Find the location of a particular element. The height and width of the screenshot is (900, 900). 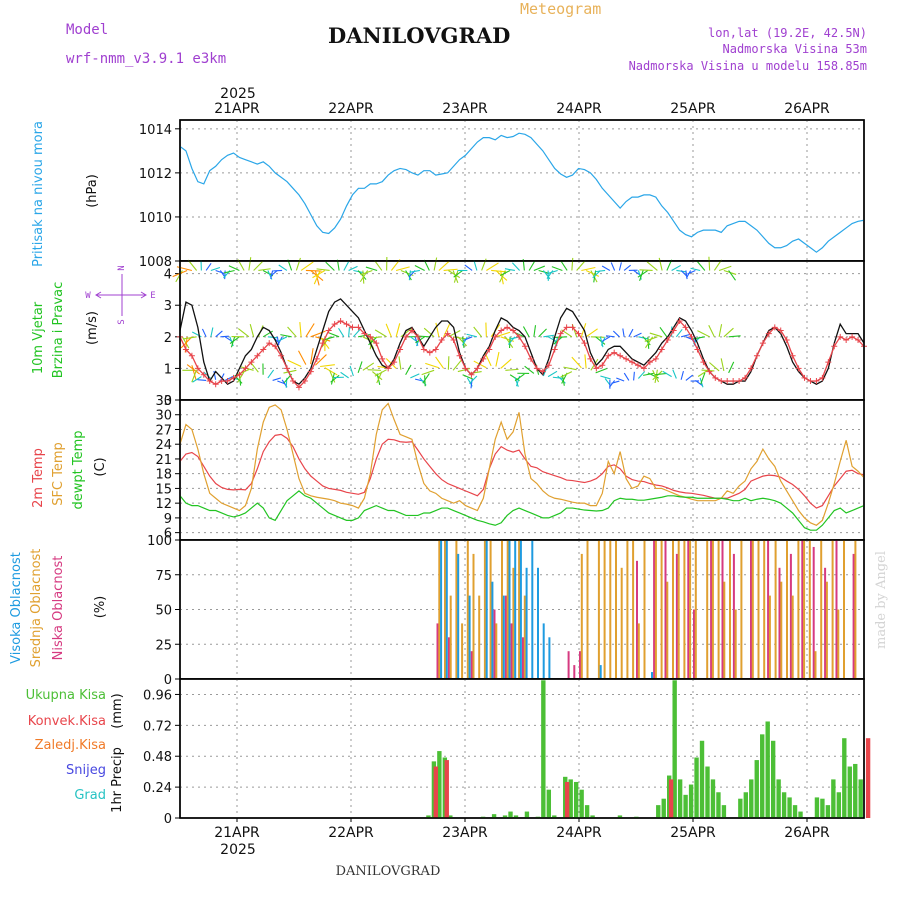

wind-tick-label: 2 is located at coordinates (168, 338).